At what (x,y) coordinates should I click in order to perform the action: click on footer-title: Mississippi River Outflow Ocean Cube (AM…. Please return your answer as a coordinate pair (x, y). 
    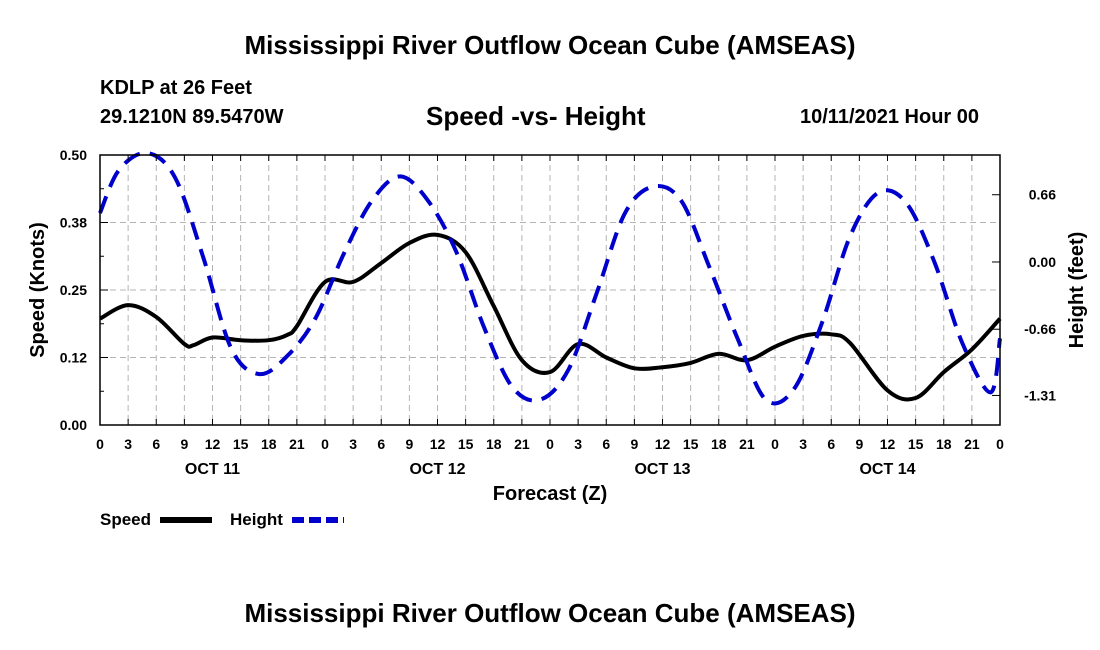
    Looking at the image, I should click on (550, 613).